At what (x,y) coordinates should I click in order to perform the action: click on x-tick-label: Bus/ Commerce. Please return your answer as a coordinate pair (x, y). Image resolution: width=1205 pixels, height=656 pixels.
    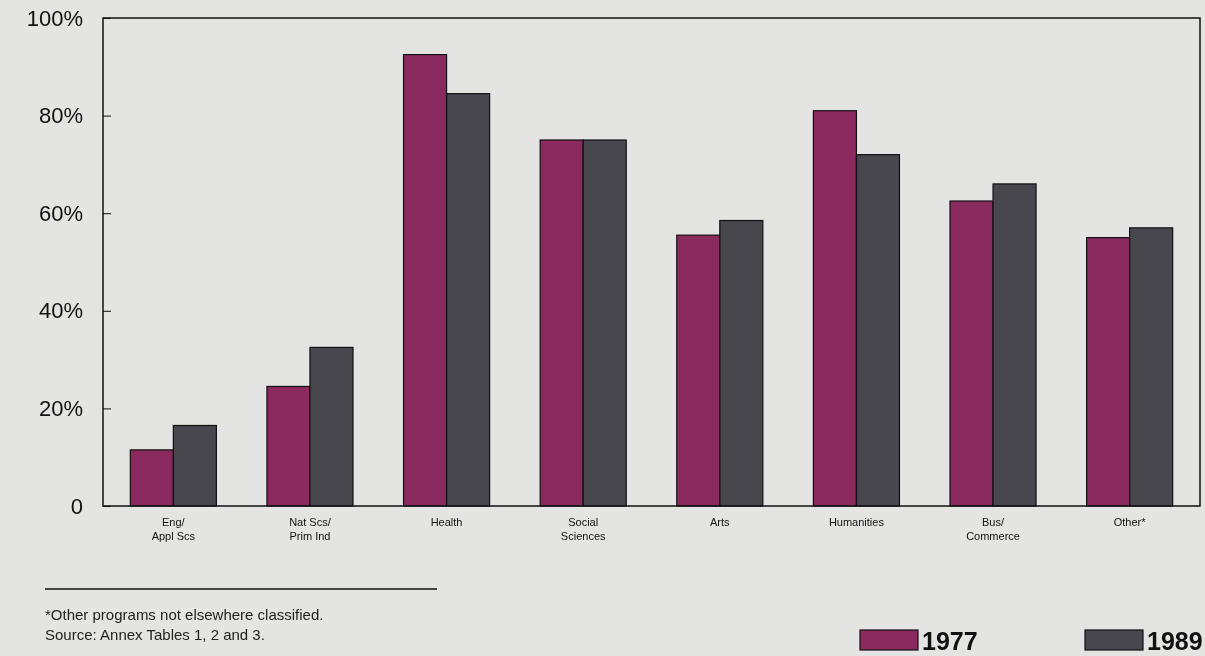
    Looking at the image, I should click on (993, 529).